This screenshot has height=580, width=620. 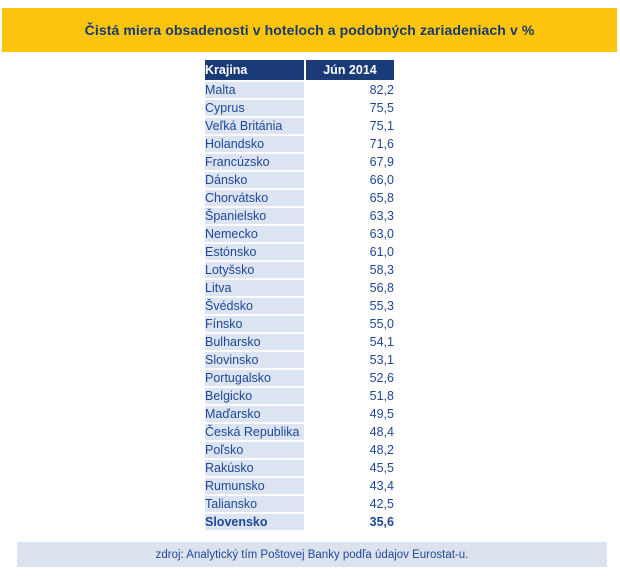 What do you see at coordinates (254, 414) in the screenshot?
I see `country-cell: Maďarsko` at bounding box center [254, 414].